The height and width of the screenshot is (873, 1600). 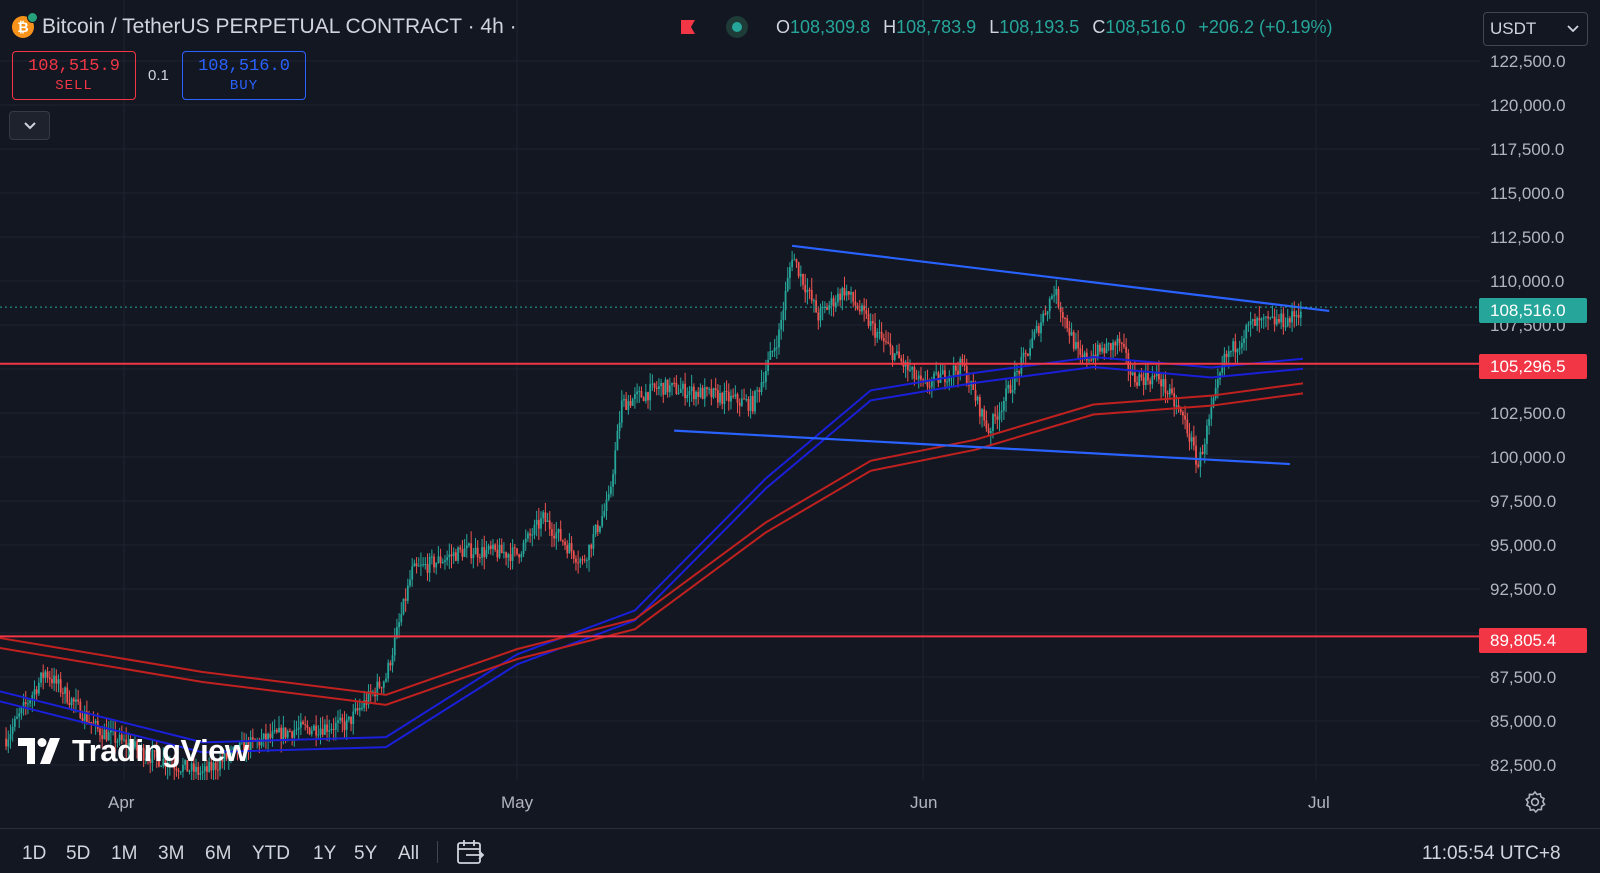 I want to click on range-5y: 5Y, so click(x=366, y=853).